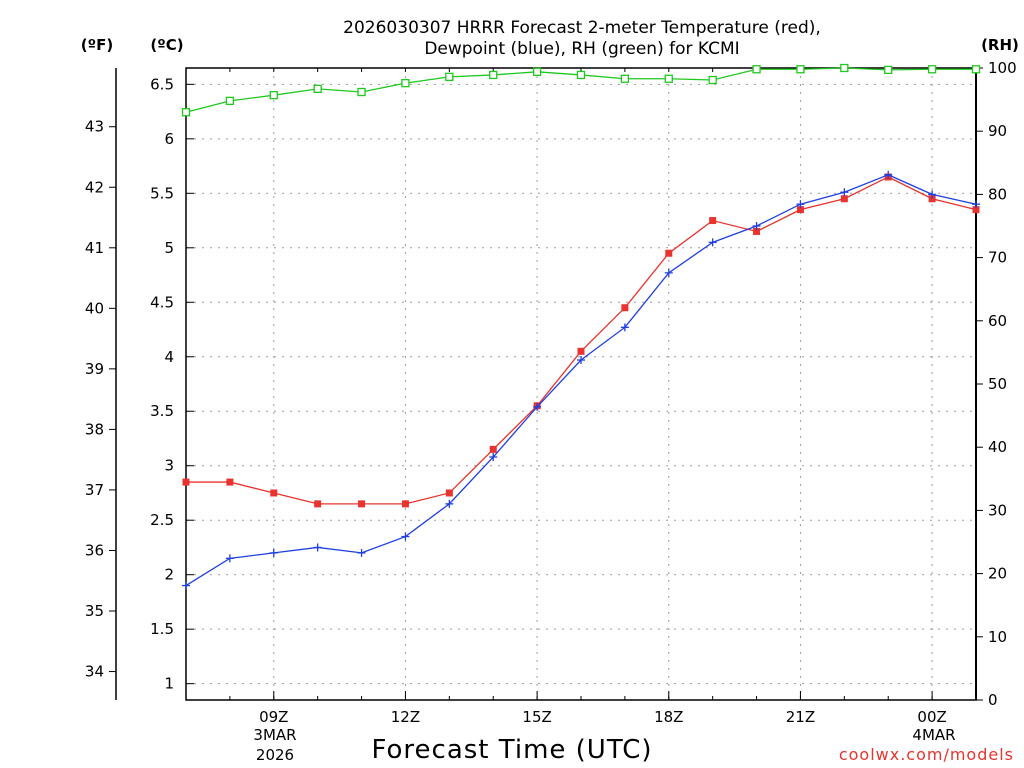 The image size is (1024, 768). Describe the element at coordinates (166, 45) in the screenshot. I see `celsius-unit-label: (ºC)` at that location.